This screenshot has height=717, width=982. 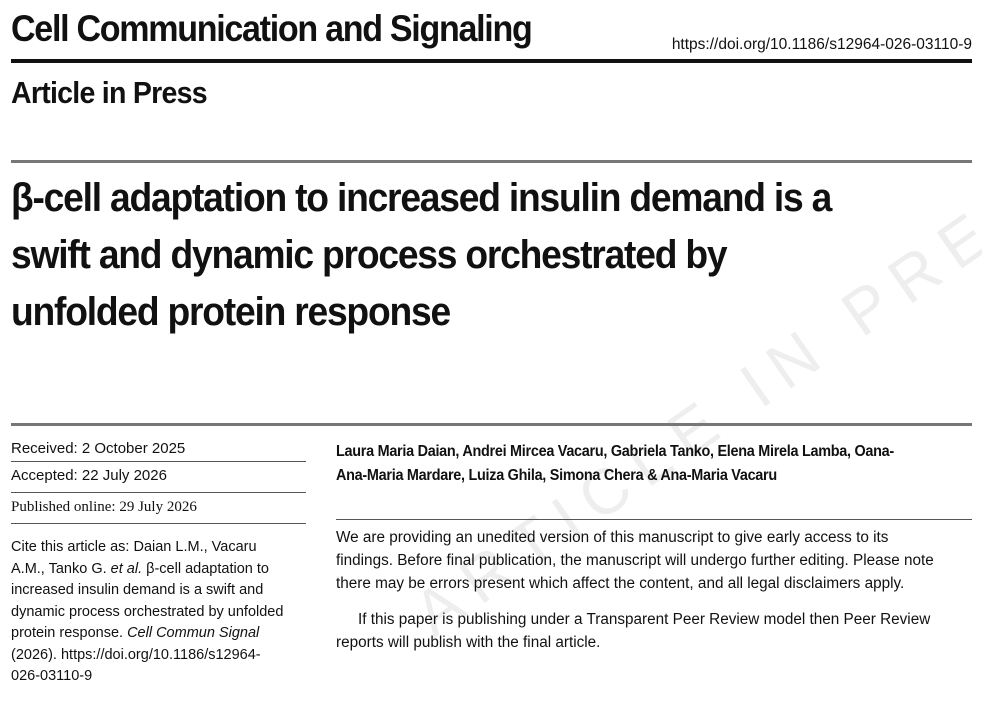 What do you see at coordinates (104, 507) in the screenshot?
I see `published-date: Published online: 29 July 2026` at bounding box center [104, 507].